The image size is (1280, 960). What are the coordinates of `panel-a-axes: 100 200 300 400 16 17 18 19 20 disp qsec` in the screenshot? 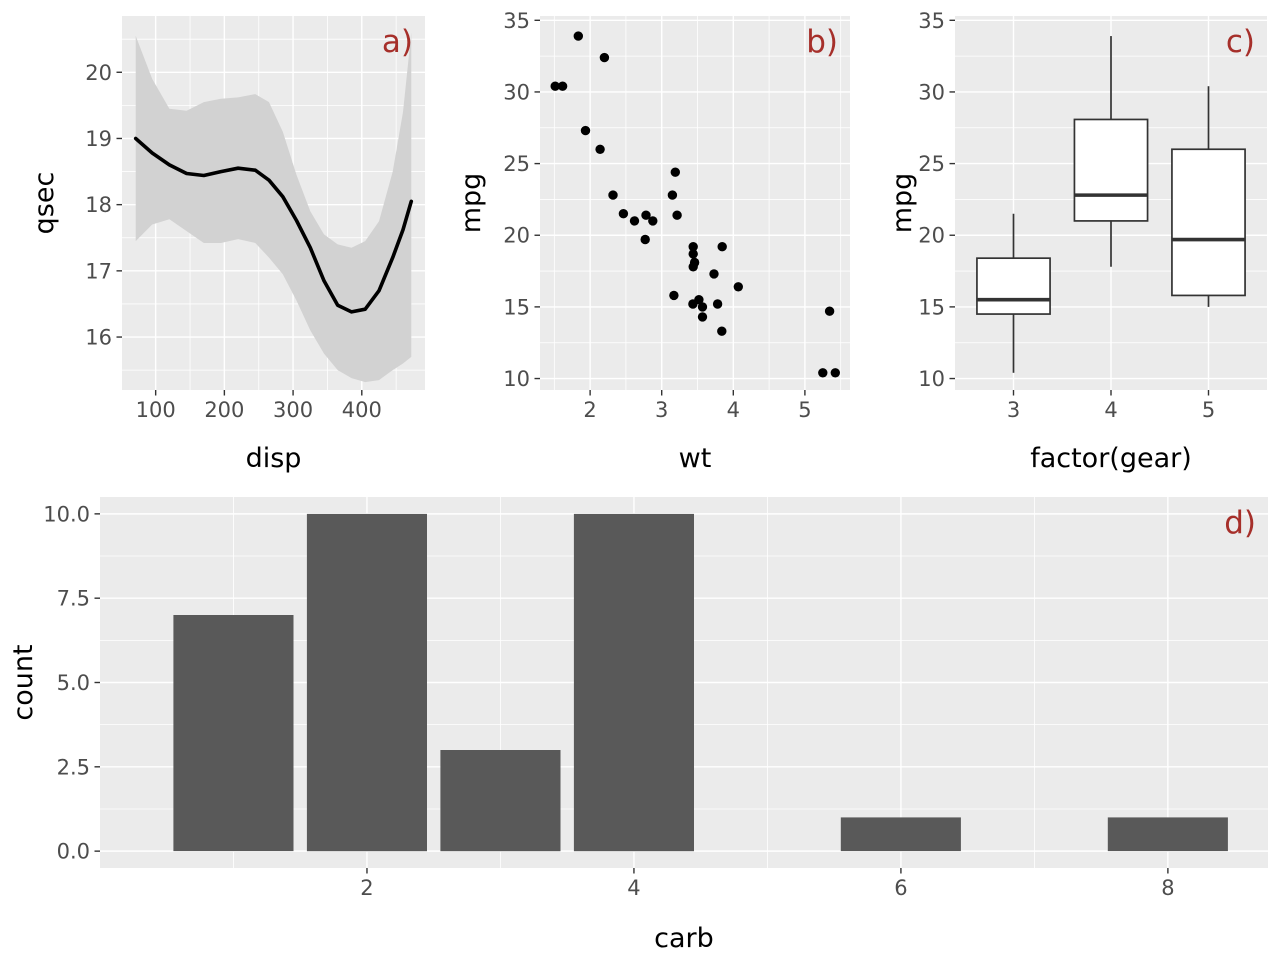 It's located at (205, 267).